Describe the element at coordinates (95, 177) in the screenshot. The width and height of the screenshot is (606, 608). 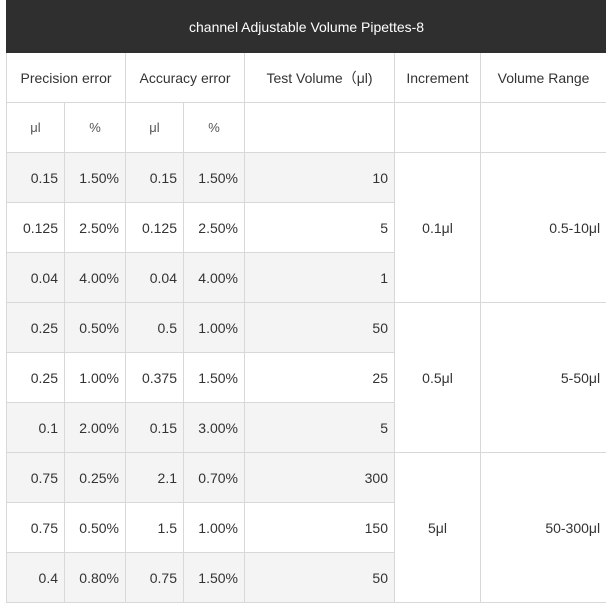
I see `precision-pct-cell: 1.50%` at that location.